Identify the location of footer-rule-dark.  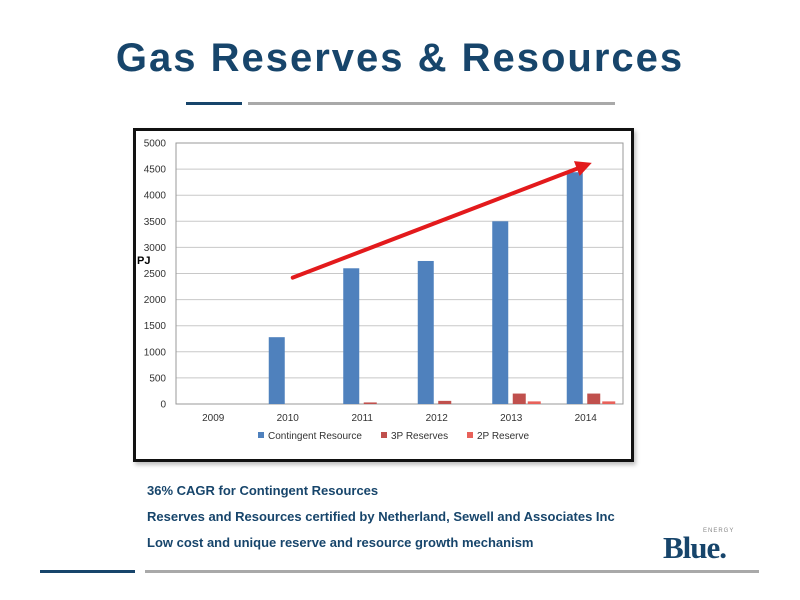
(87, 571).